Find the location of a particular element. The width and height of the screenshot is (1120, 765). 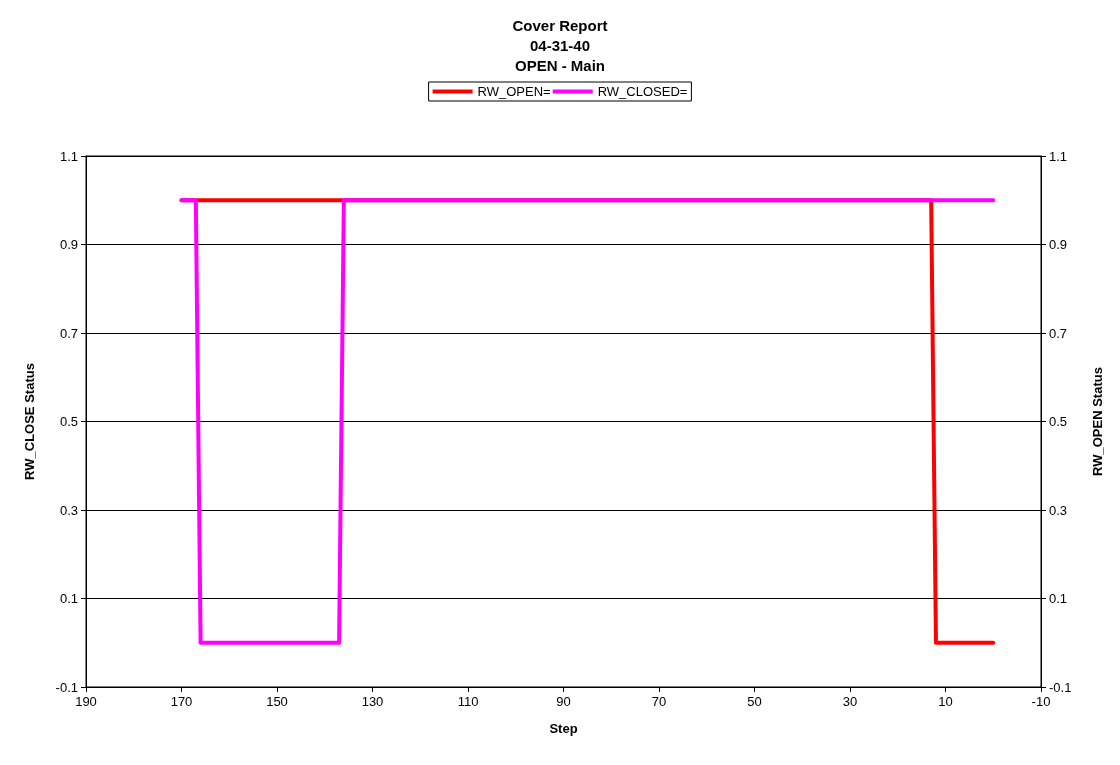

legend-label: RW_OPEN= is located at coordinates (514, 91).